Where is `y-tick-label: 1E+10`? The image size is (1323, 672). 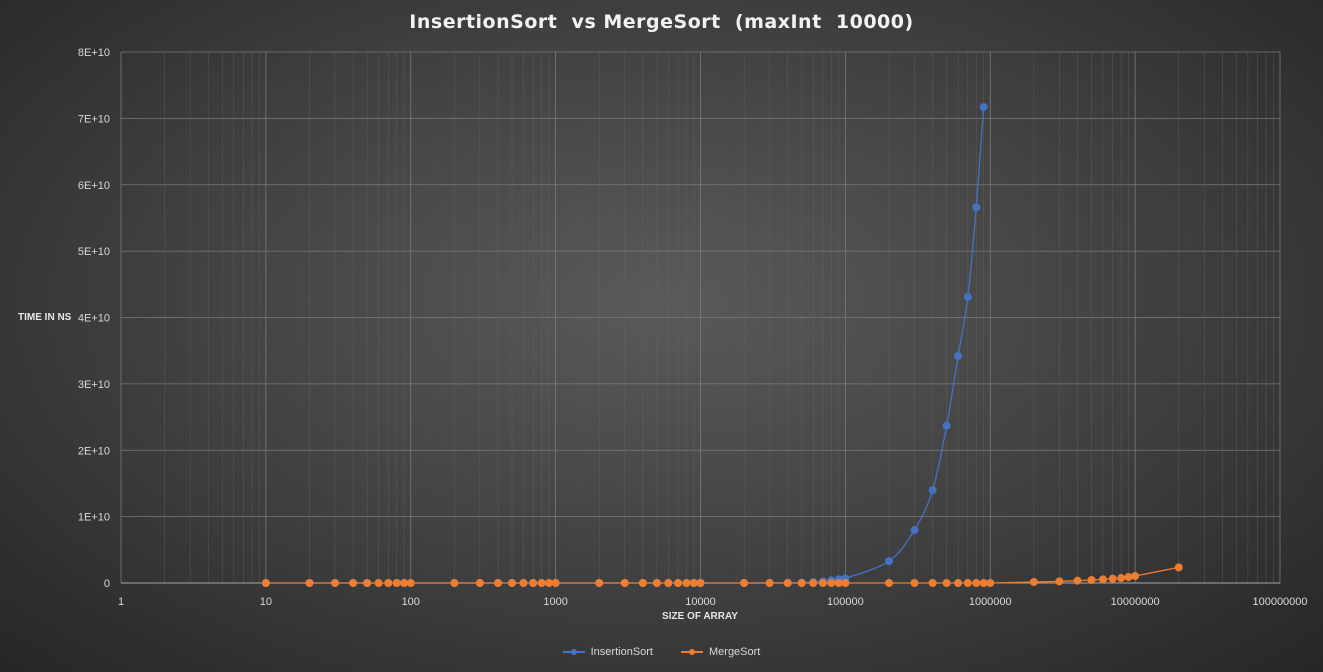 y-tick-label: 1E+10 is located at coordinates (94, 518).